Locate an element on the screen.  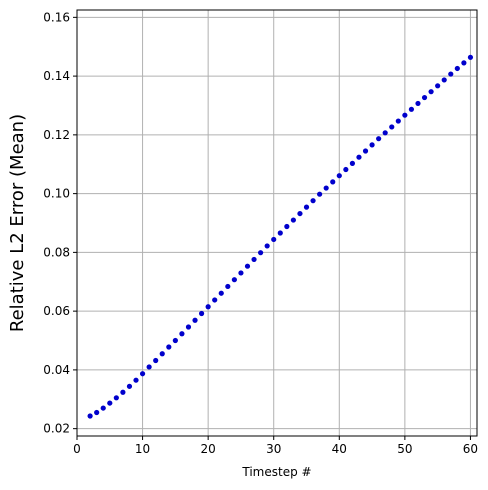
x-tick-label: 10 is located at coordinates (142, 449).